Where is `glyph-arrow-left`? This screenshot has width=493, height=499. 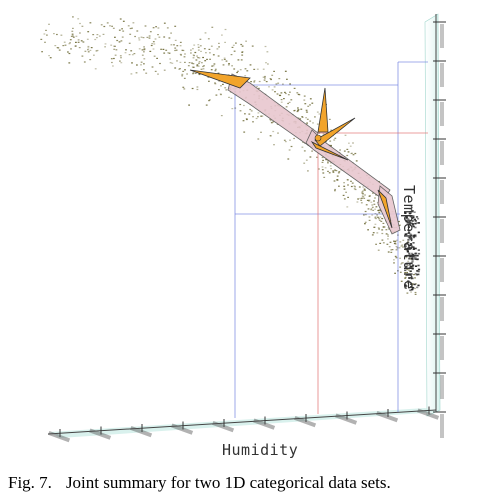 glyph-arrow-left is located at coordinates (220, 79).